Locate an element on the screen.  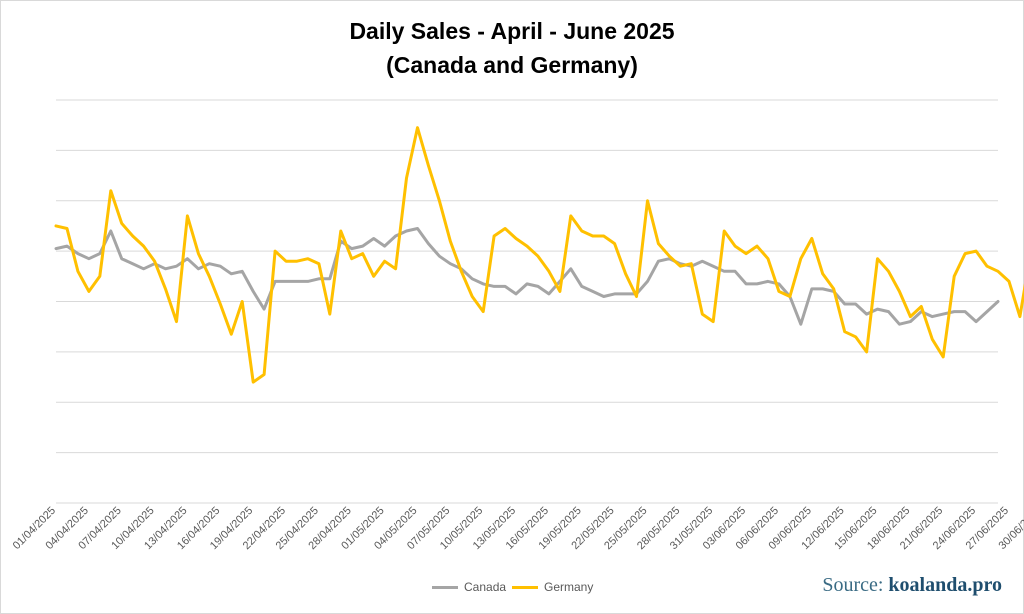
legend-label-germany: Germany is located at coordinates (569, 587).